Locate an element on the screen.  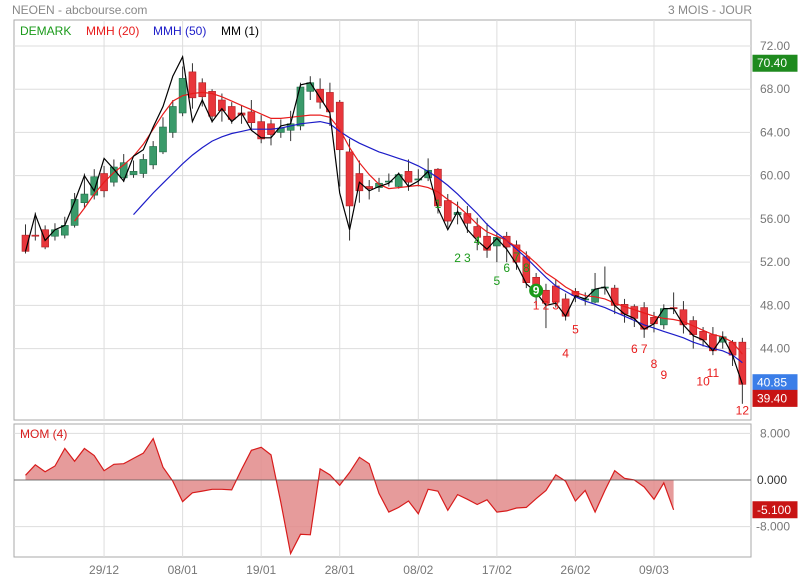
demark-sell-count: 1 is located at coordinates (536, 306).